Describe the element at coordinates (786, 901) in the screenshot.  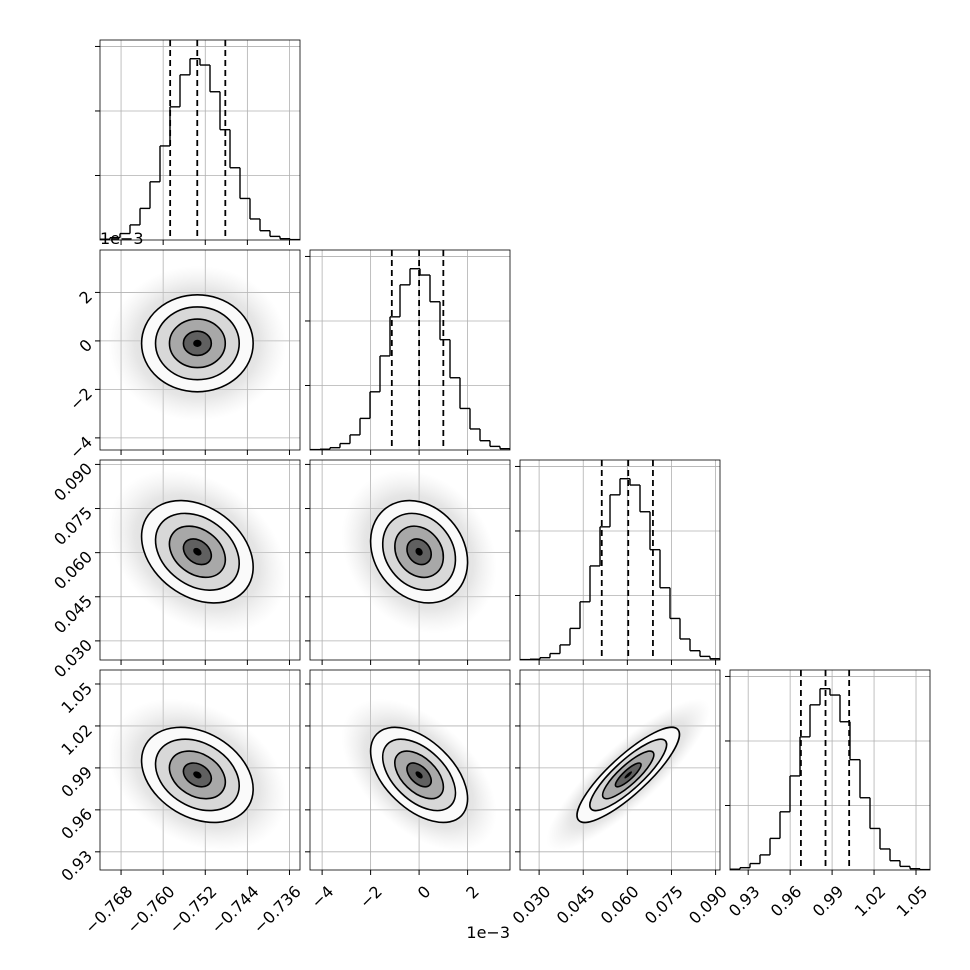
I see `x-tick-label: 0.96` at that location.